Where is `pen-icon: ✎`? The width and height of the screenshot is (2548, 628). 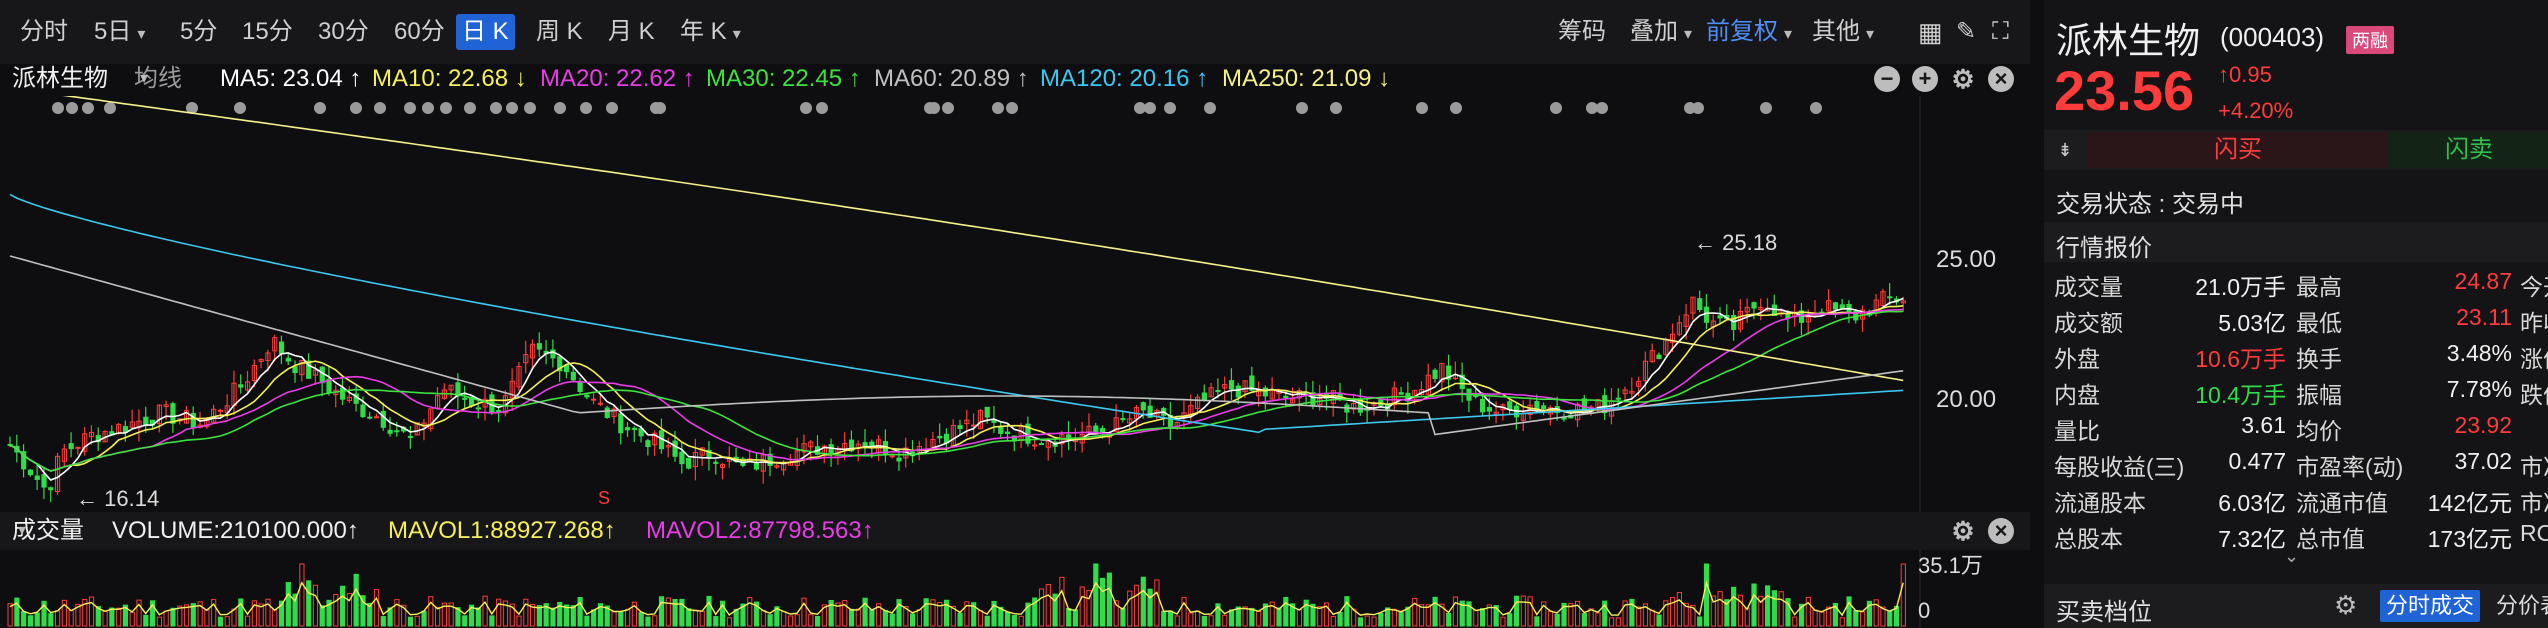
pen-icon: ✎ is located at coordinates (1966, 31).